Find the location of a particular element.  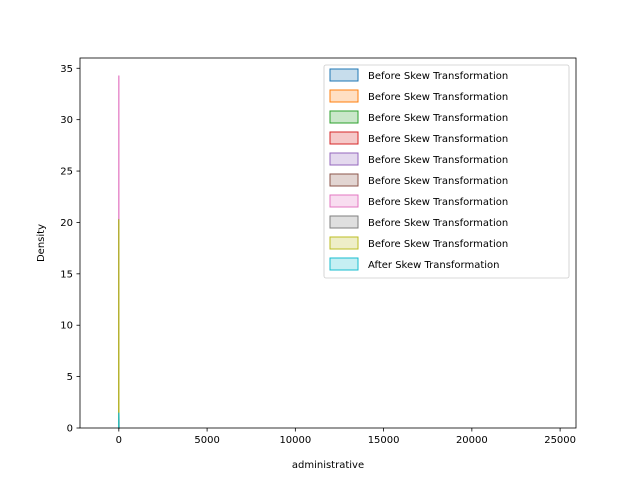

y-tick-label: 10 is located at coordinates (66, 326).